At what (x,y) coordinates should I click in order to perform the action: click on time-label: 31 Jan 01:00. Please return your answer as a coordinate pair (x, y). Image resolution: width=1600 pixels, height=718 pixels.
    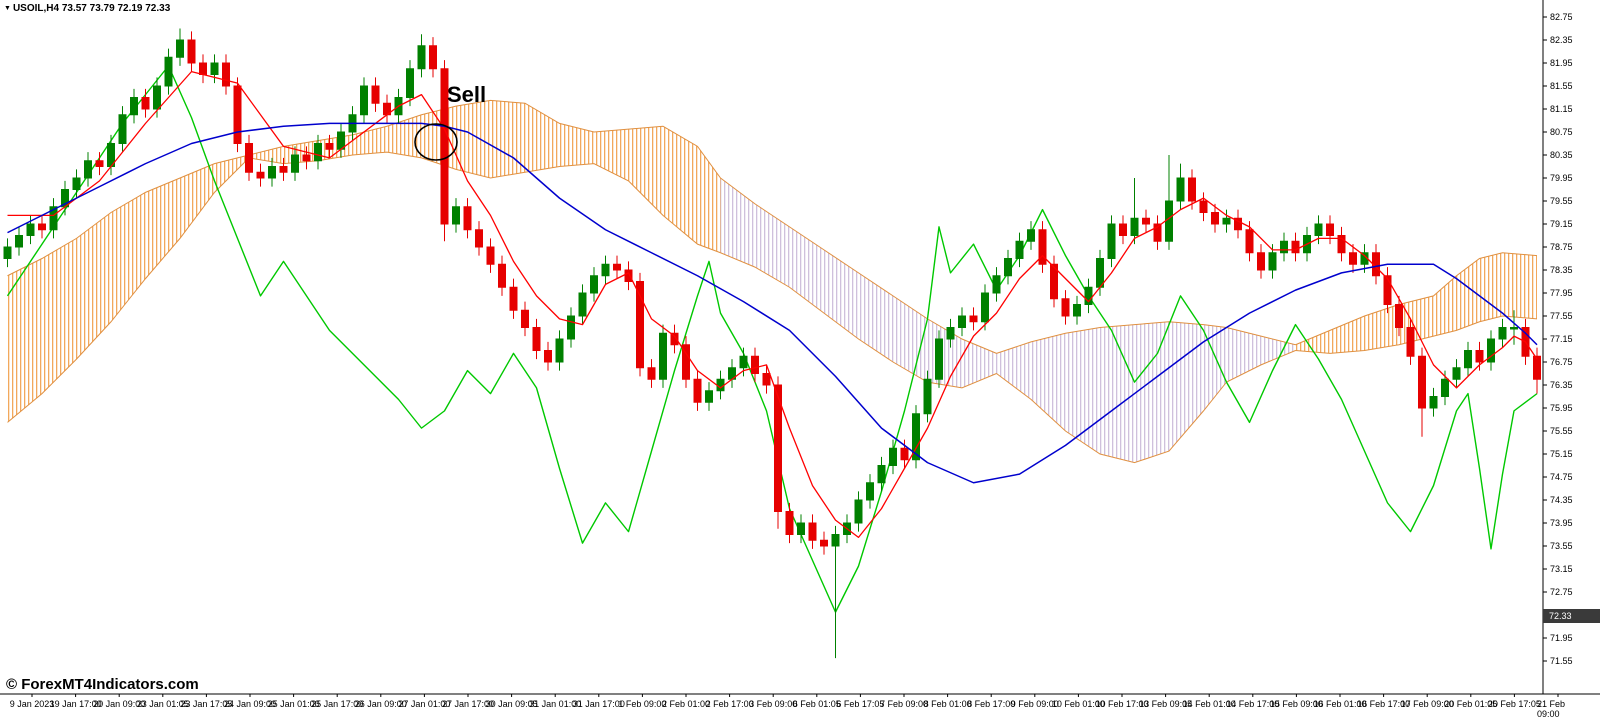
    Looking at the image, I should click on (555, 704).